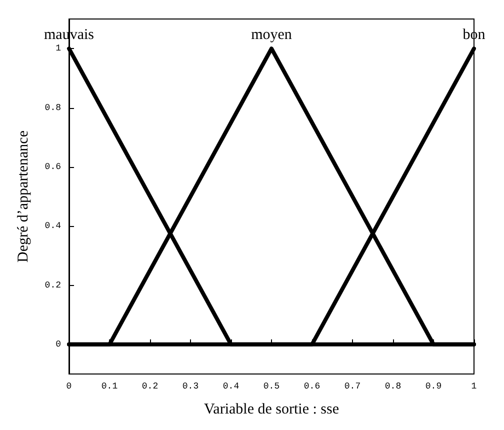 The image size is (504, 430). I want to click on x-tick-label: 0.7, so click(352, 387).